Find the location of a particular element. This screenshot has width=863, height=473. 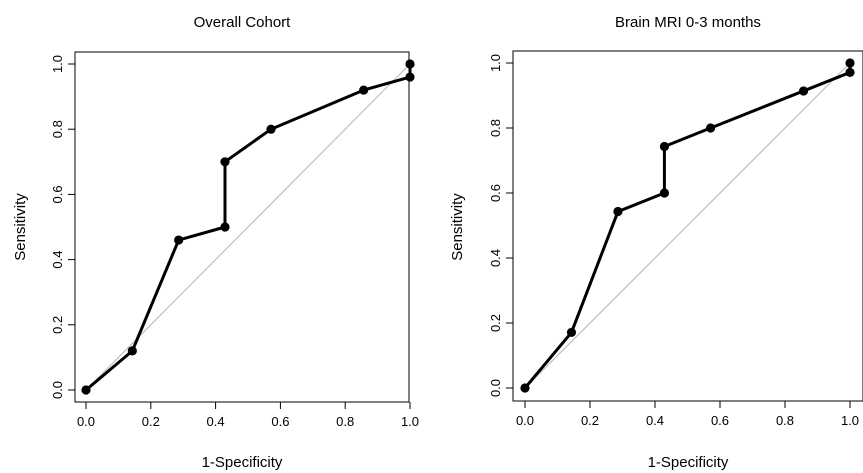

chart-title: Overall Cohort is located at coordinates (243, 22).